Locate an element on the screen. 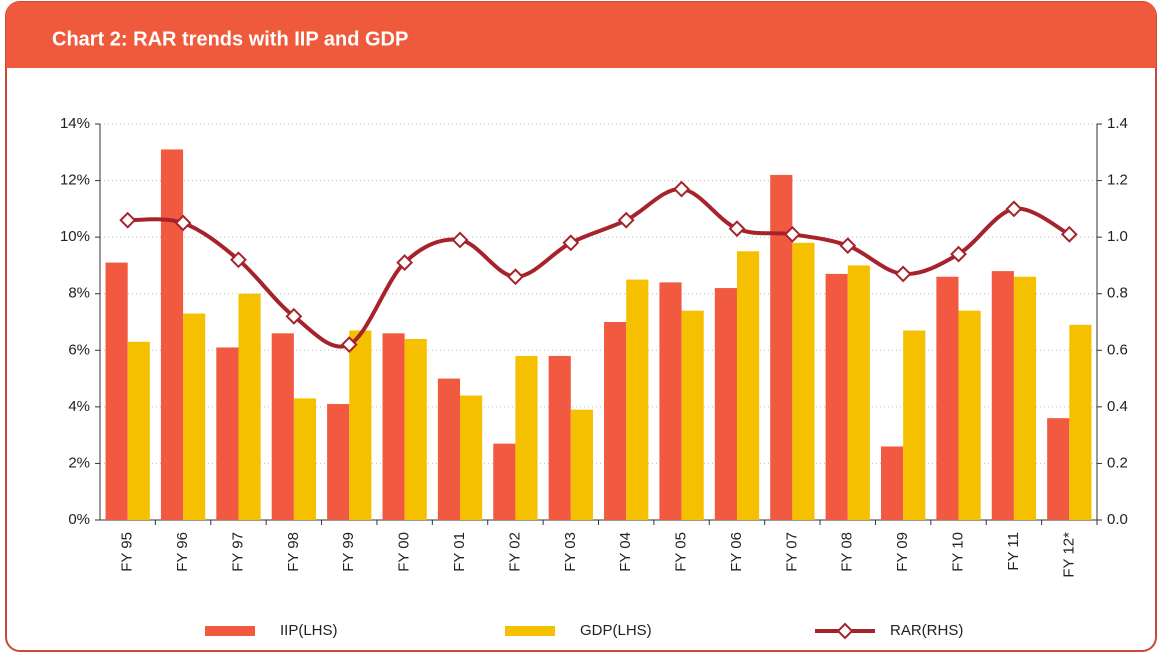  x-tick-label: FY 05 is located at coordinates (681, 552).